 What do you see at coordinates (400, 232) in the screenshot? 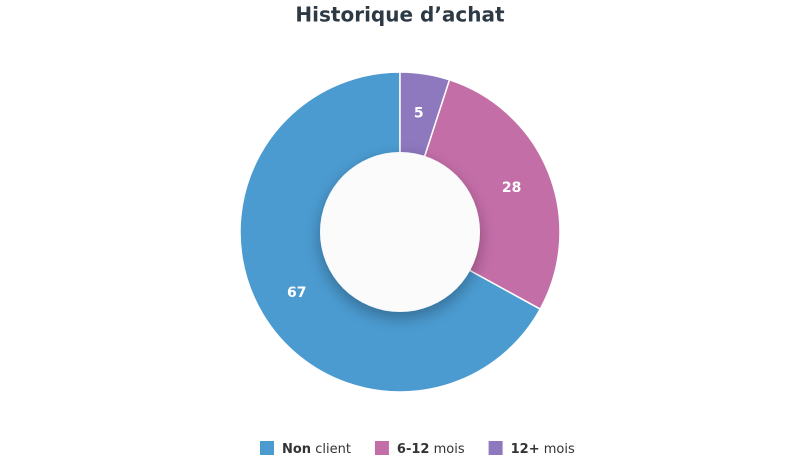
I see `donut-hole` at bounding box center [400, 232].